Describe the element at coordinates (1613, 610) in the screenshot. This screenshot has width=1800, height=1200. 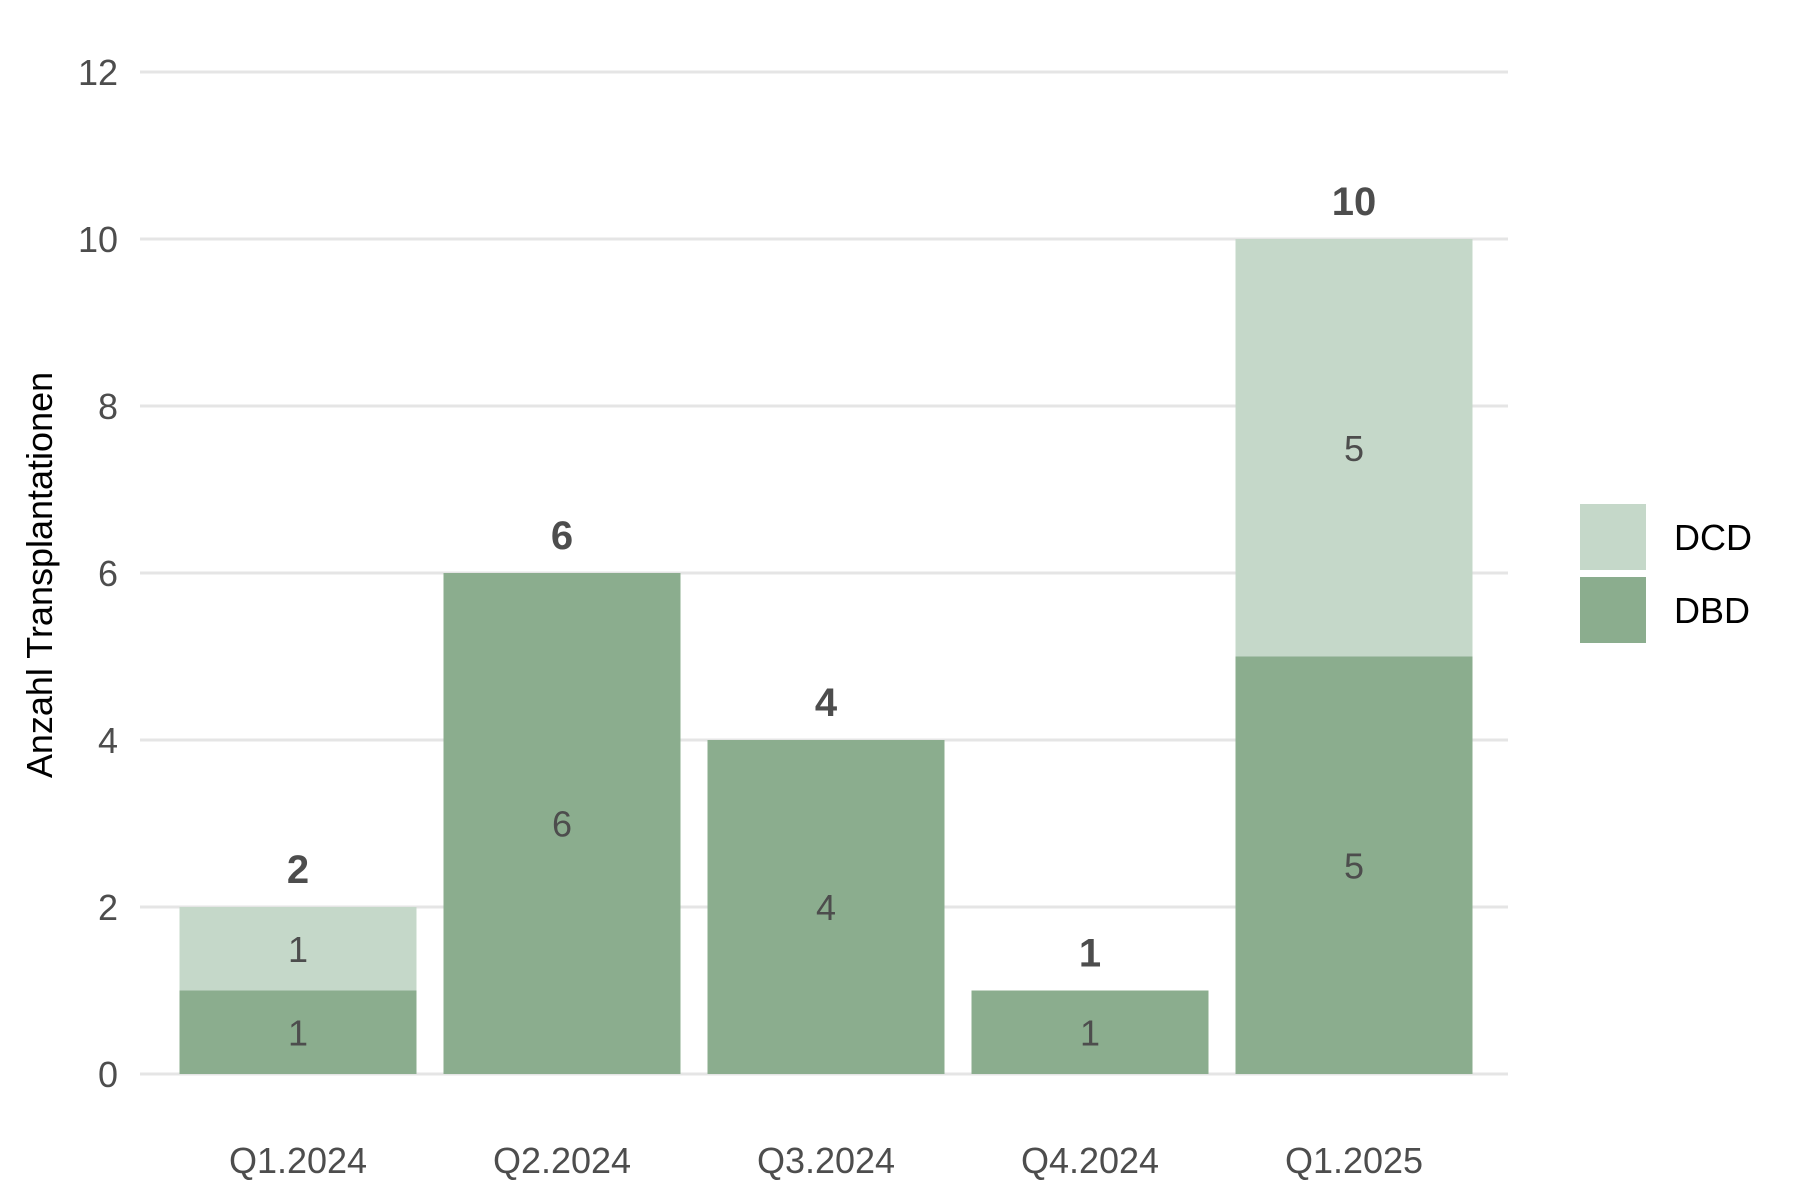
I see `legend-key-dbd` at that location.